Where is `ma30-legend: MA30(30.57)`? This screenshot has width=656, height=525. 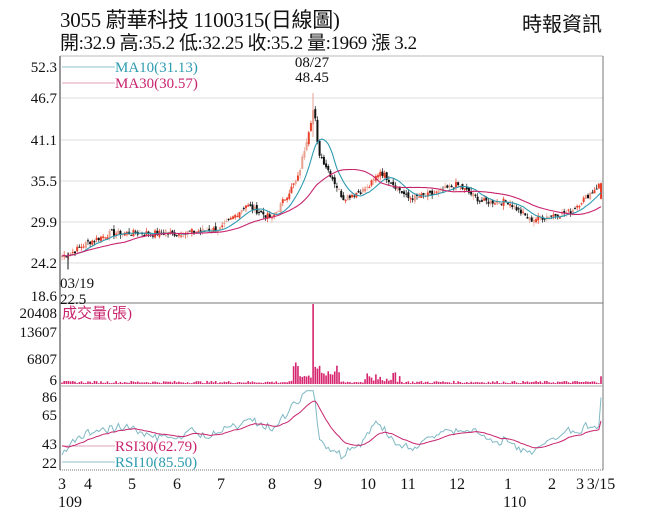
ma30-legend: MA30(30.57) is located at coordinates (156, 84).